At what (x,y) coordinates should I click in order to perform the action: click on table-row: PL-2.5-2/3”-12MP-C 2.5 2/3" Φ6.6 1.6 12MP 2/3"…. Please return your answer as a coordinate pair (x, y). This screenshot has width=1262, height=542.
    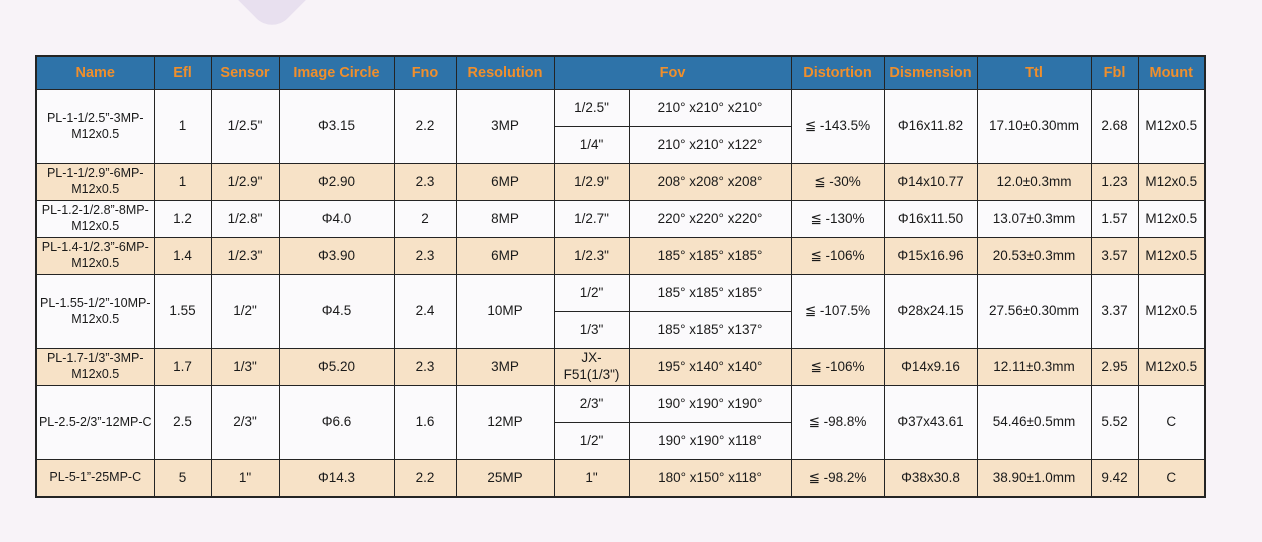
    Looking at the image, I should click on (620, 422).